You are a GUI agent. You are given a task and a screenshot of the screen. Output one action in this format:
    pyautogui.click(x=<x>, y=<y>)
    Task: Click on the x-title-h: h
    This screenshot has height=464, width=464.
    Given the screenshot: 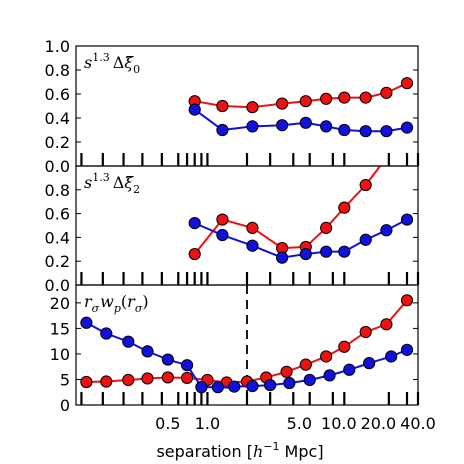 What is the action you would take?
    pyautogui.click(x=258, y=451)
    